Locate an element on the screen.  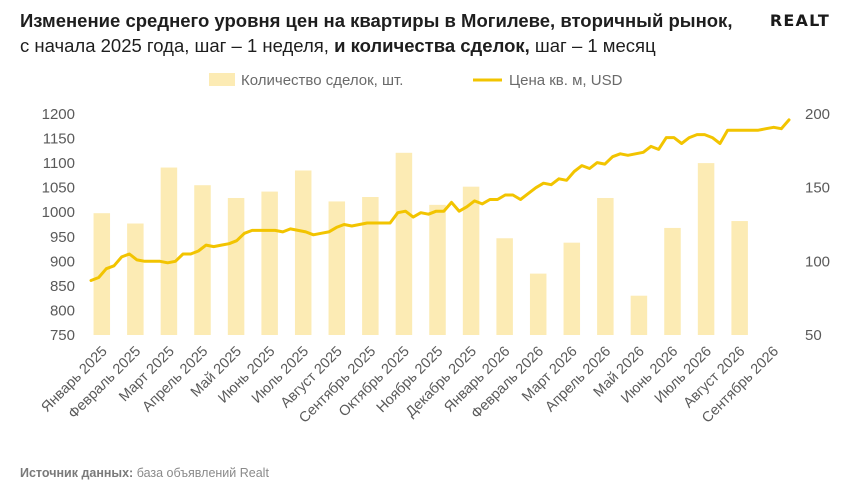
realt-logo: REALT is located at coordinates (799, 20).